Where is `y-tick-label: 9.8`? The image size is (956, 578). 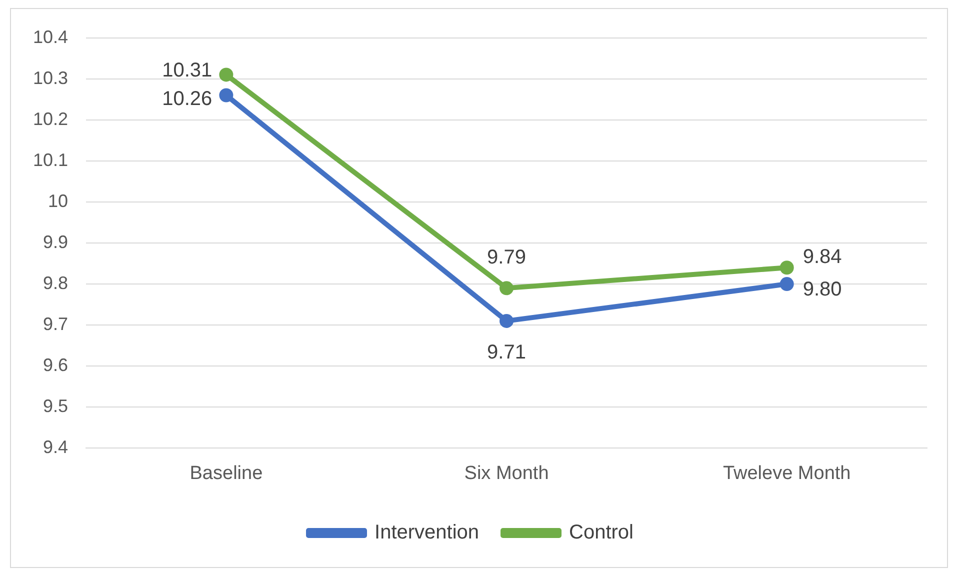 y-tick-label: 9.8 is located at coordinates (55, 283).